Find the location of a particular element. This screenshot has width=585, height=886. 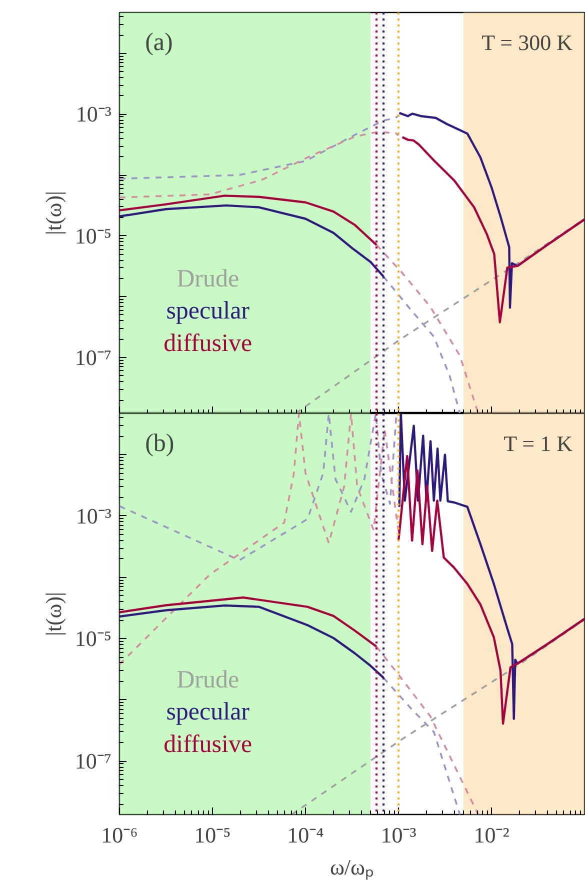

annotation: T = 1 K is located at coordinates (538, 443).